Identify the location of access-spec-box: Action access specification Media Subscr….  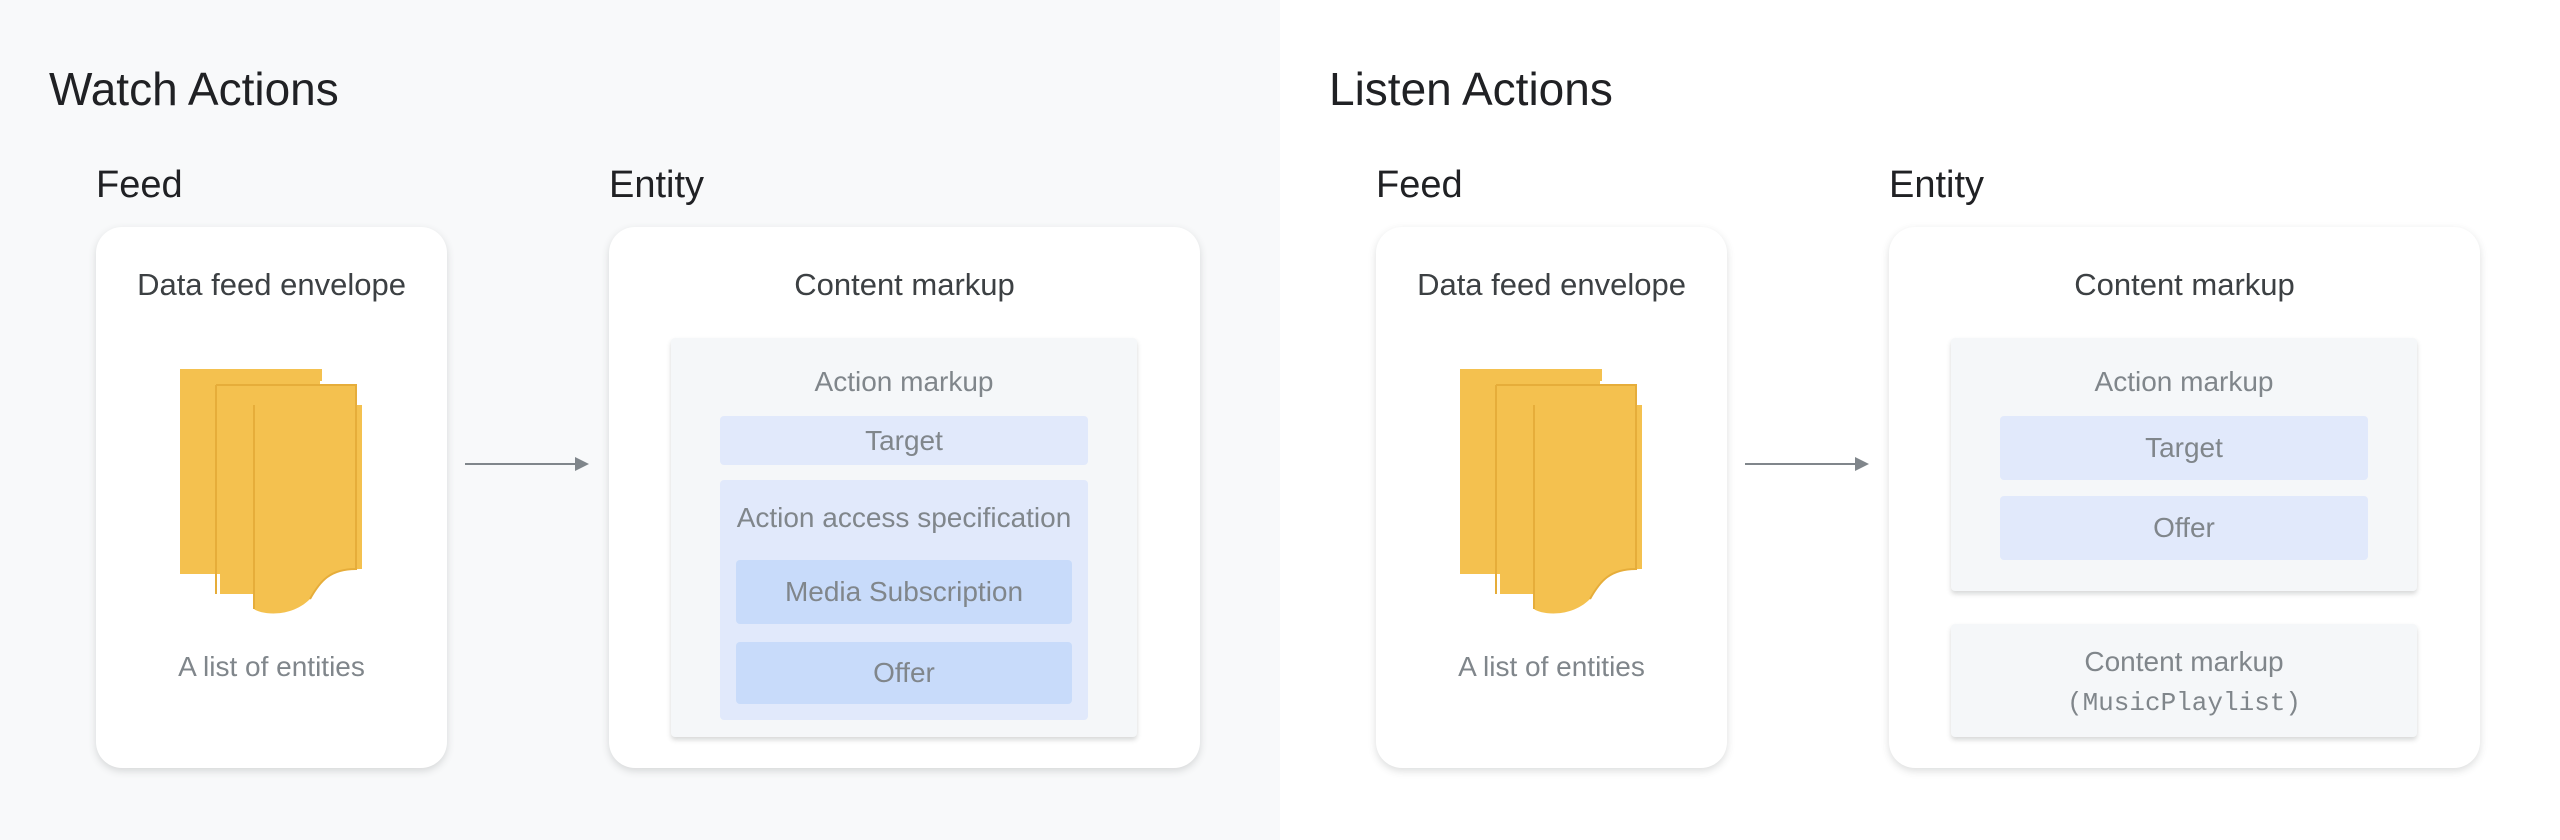
(904, 600).